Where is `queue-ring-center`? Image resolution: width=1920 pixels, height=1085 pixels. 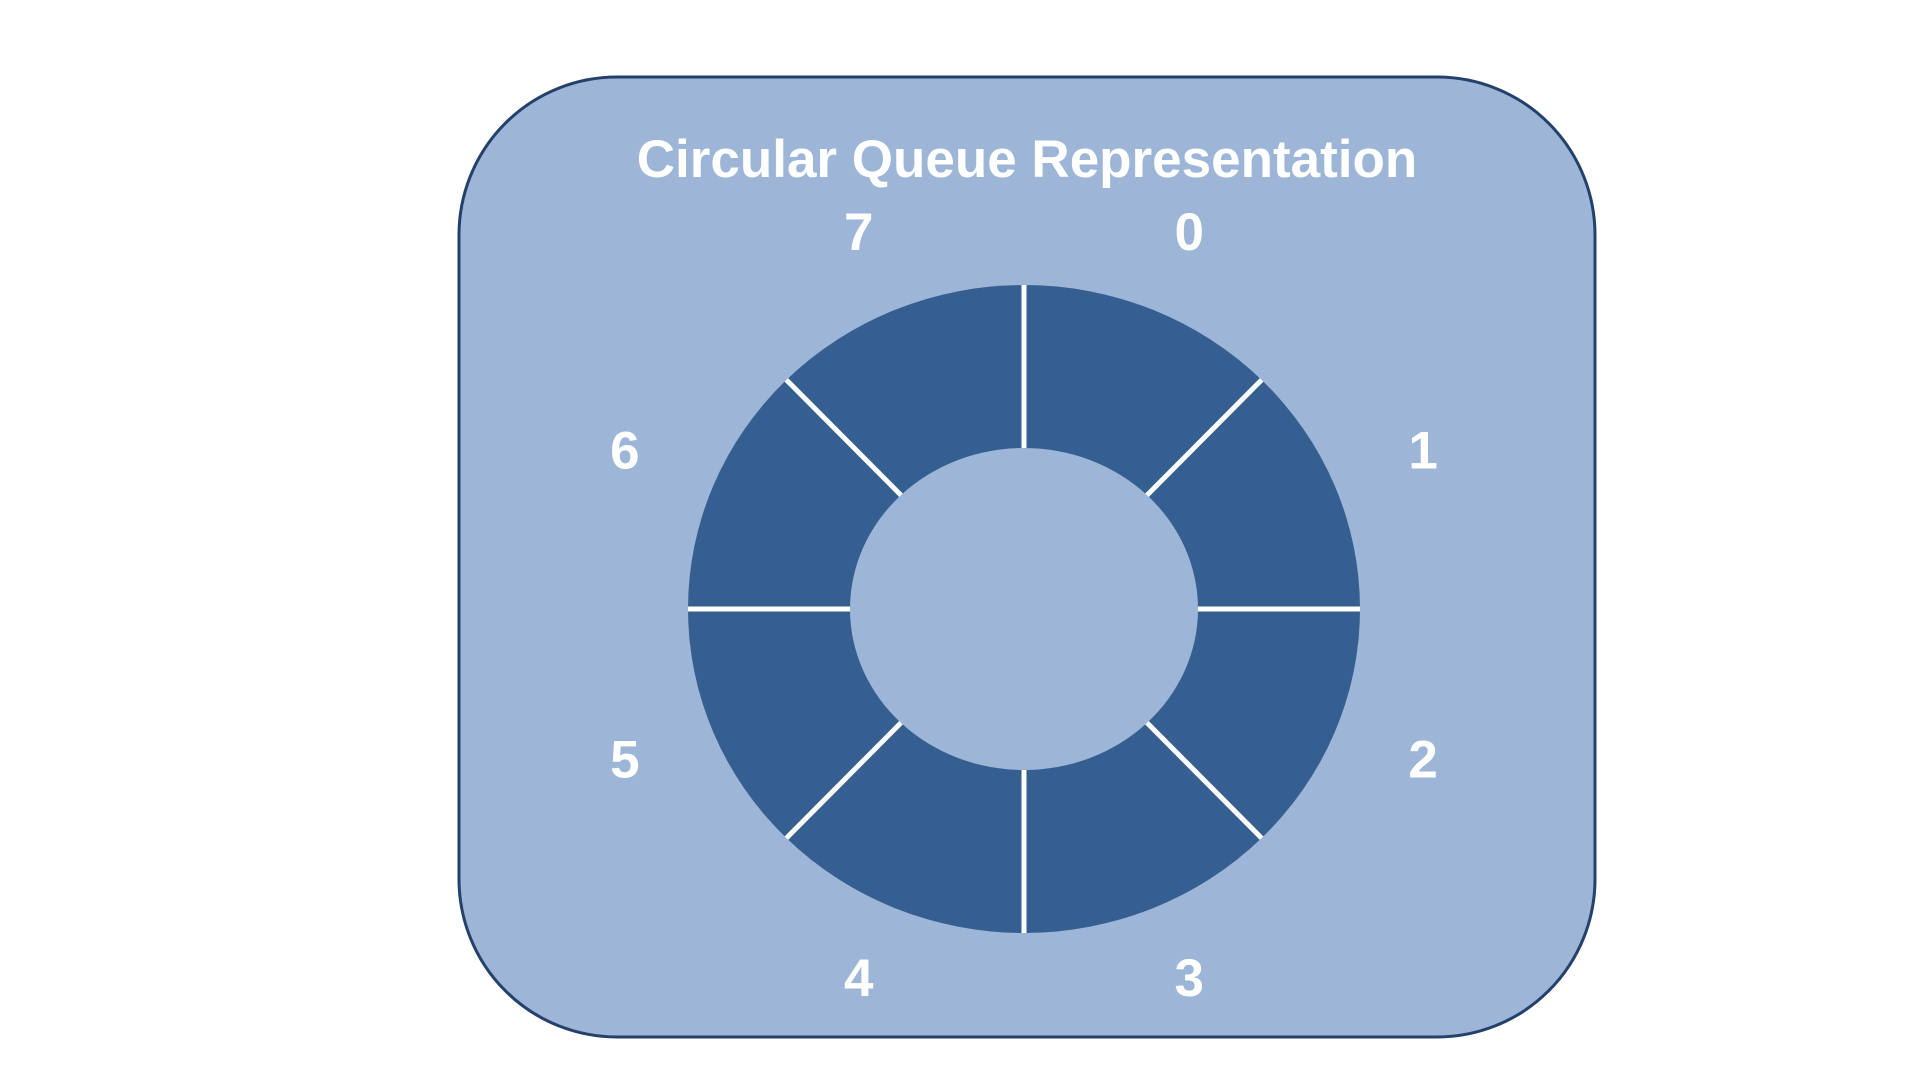
queue-ring-center is located at coordinates (1024, 609).